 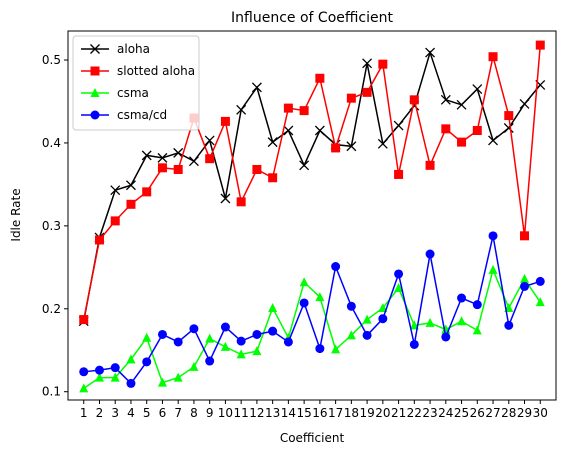 What do you see at coordinates (51, 143) in the screenshot?
I see `y-tick-label: 0.4` at bounding box center [51, 143].